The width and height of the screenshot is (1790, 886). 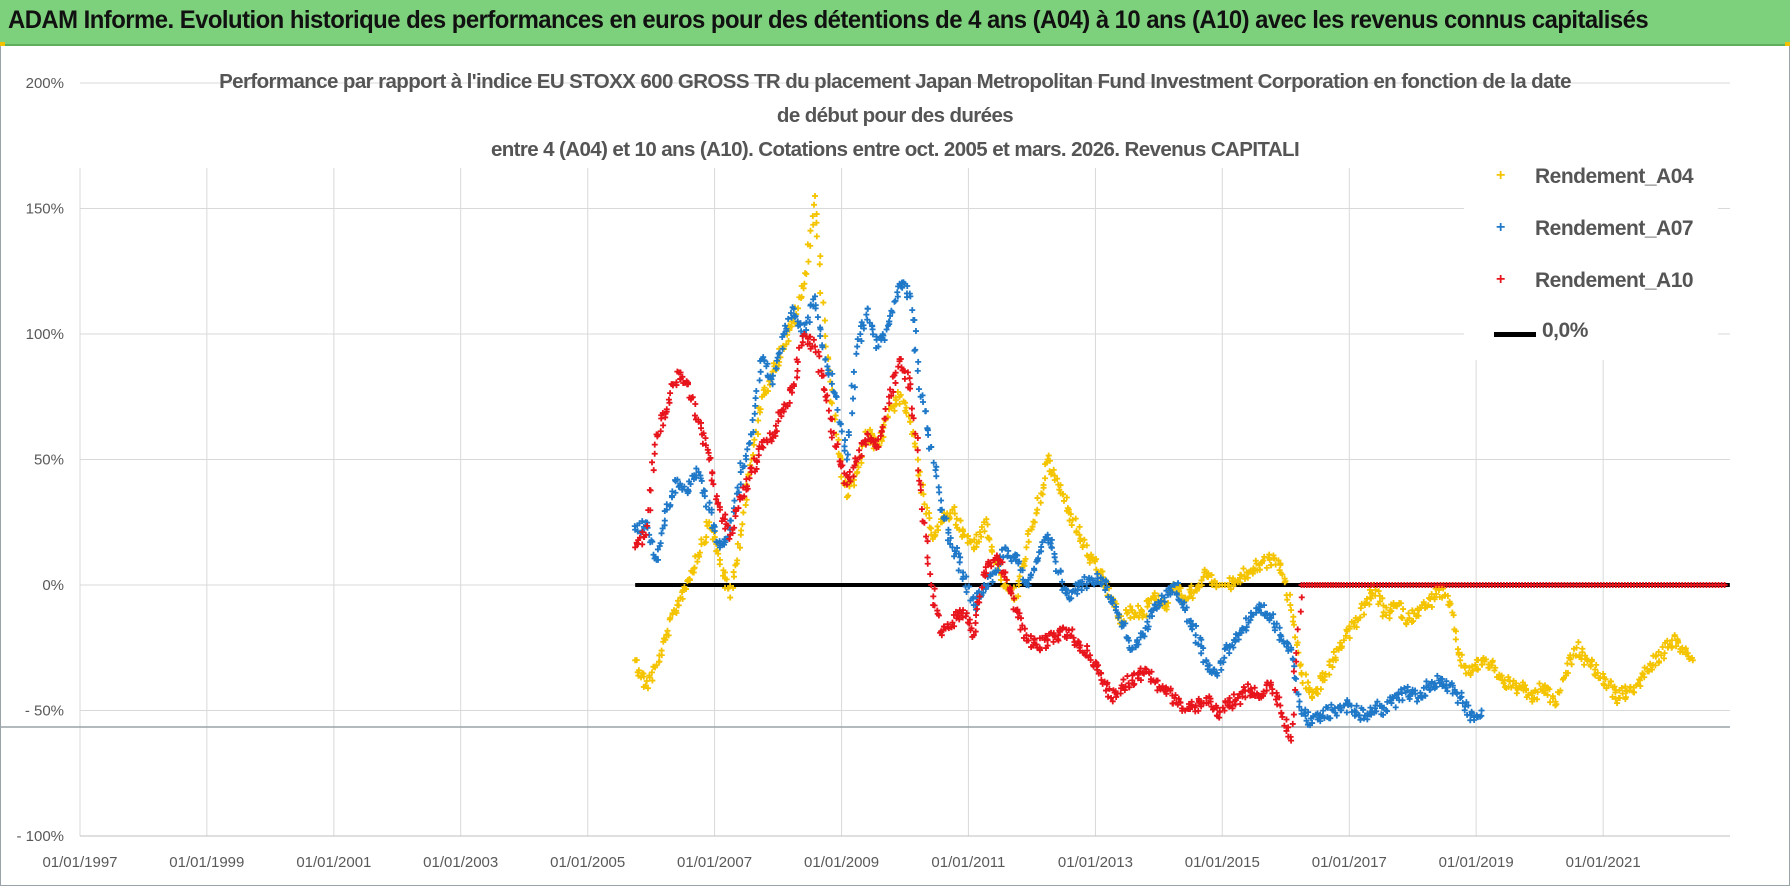 I want to click on legend-item-a04: + Rendement_A04, so click(x=1591, y=181).